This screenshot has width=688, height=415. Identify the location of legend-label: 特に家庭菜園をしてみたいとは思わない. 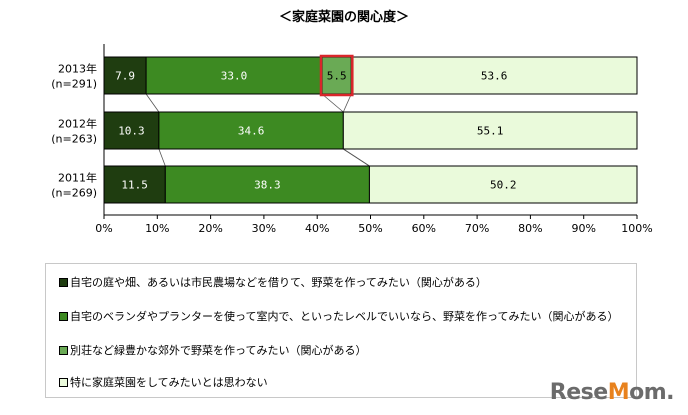
(169, 382).